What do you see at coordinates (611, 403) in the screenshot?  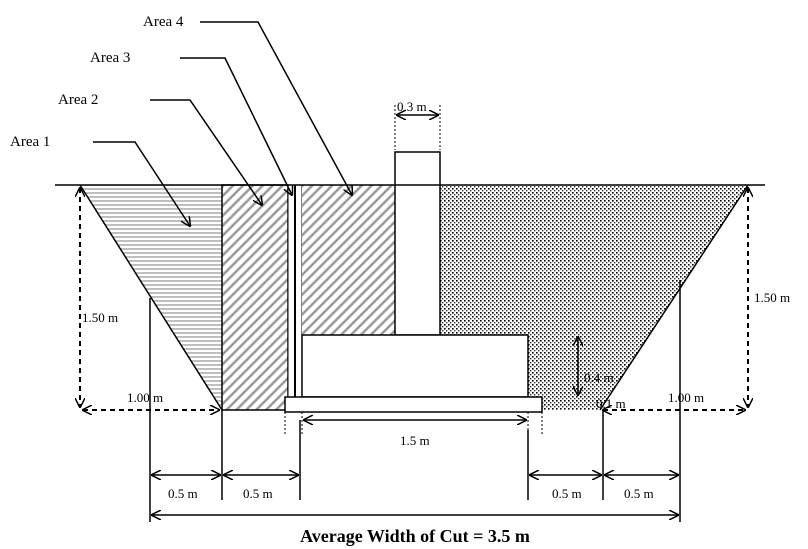 I see `dimension-label: 0.1 m` at bounding box center [611, 403].